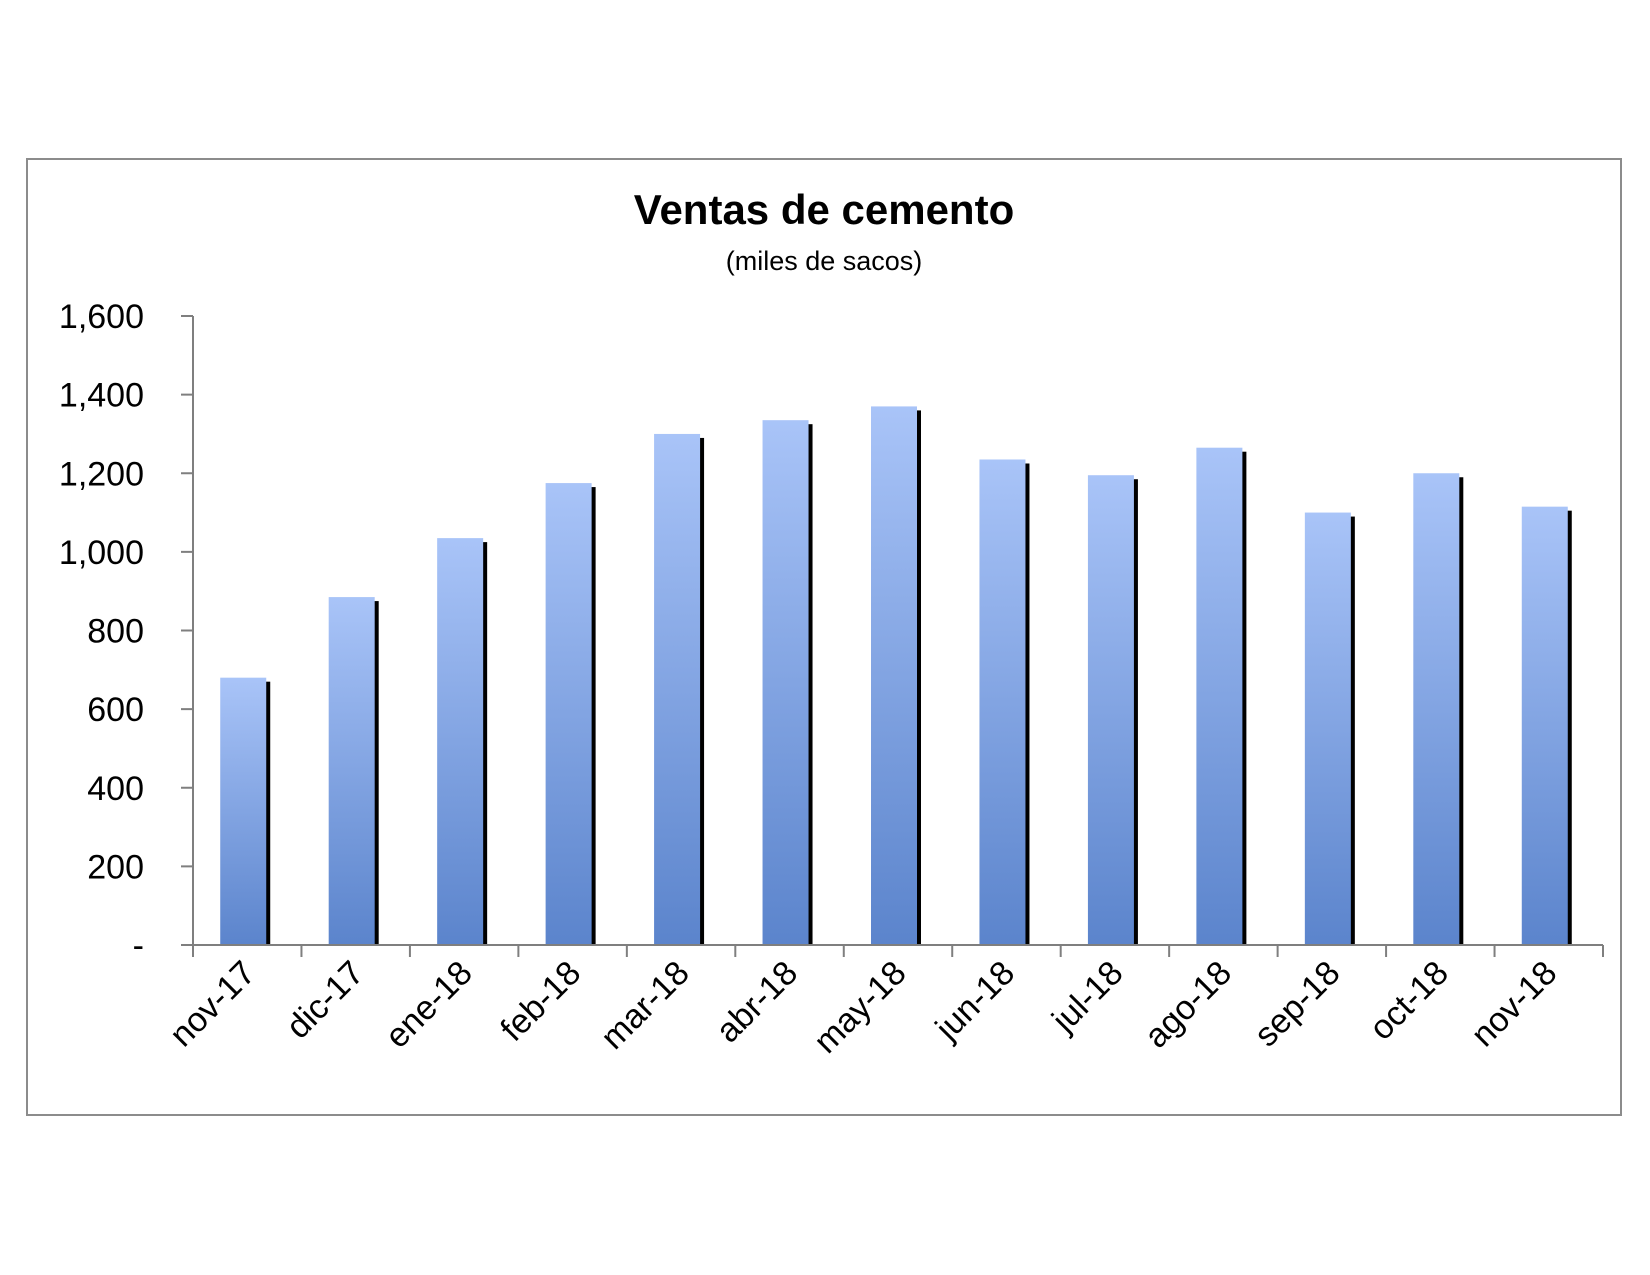 The image size is (1650, 1275). Describe the element at coordinates (115, 867) in the screenshot. I see `y-tick-label: 200` at that location.